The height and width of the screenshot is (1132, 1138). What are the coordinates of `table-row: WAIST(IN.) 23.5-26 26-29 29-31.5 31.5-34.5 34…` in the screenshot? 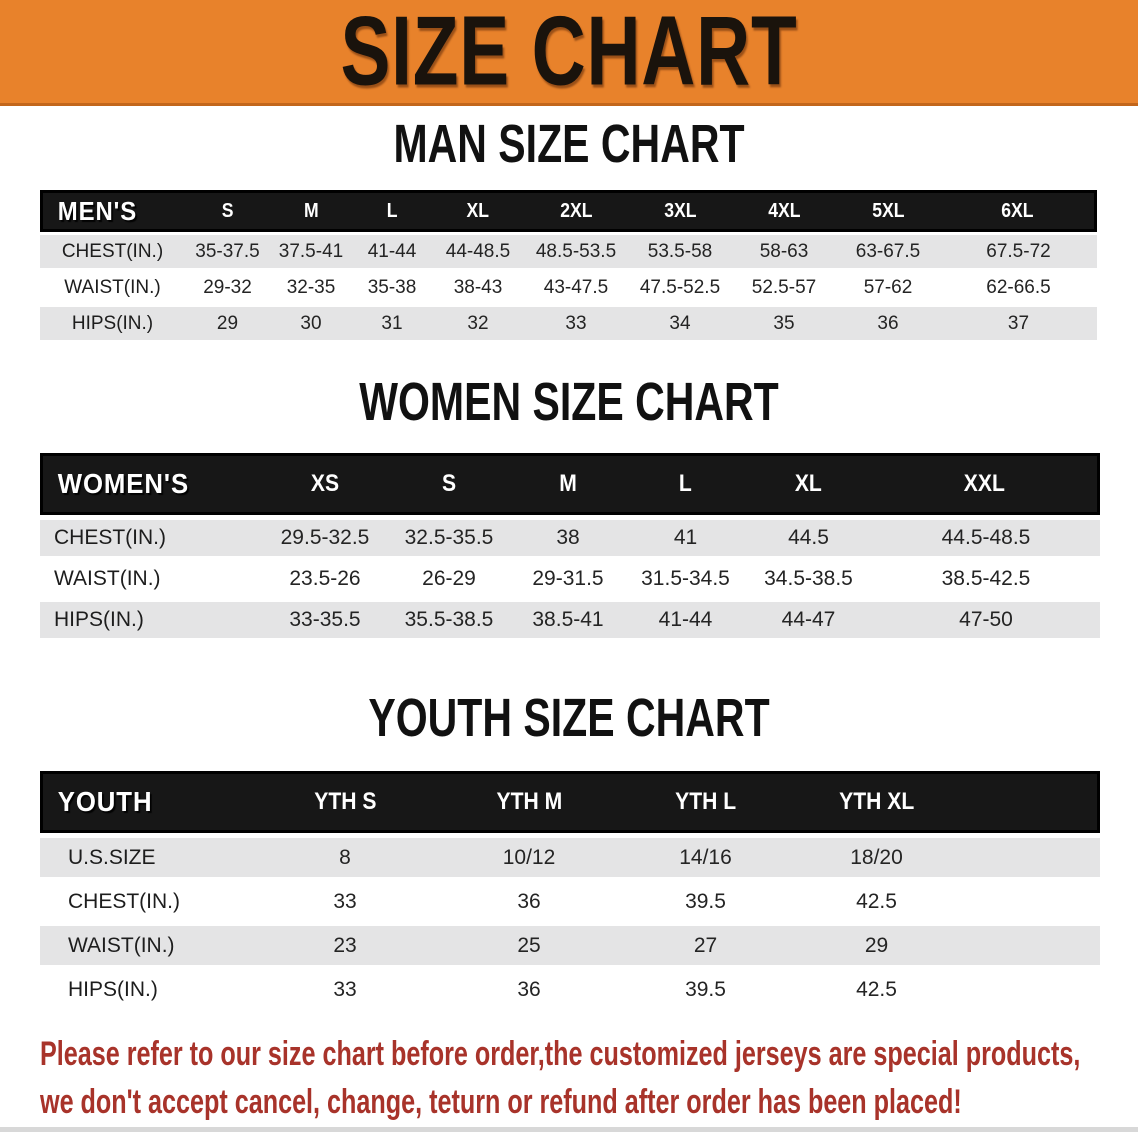 It's located at (570, 579).